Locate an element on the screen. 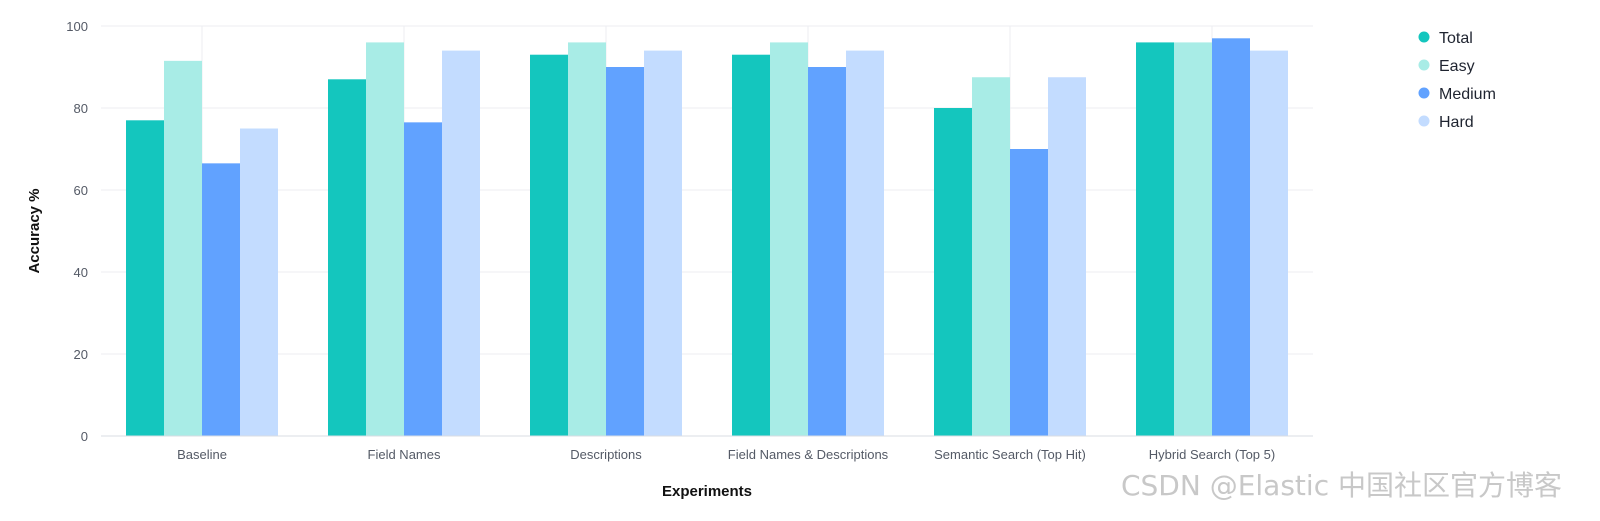 This screenshot has height=521, width=1600. x-tick-label: Hybrid Search (Top 5) is located at coordinates (1212, 454).